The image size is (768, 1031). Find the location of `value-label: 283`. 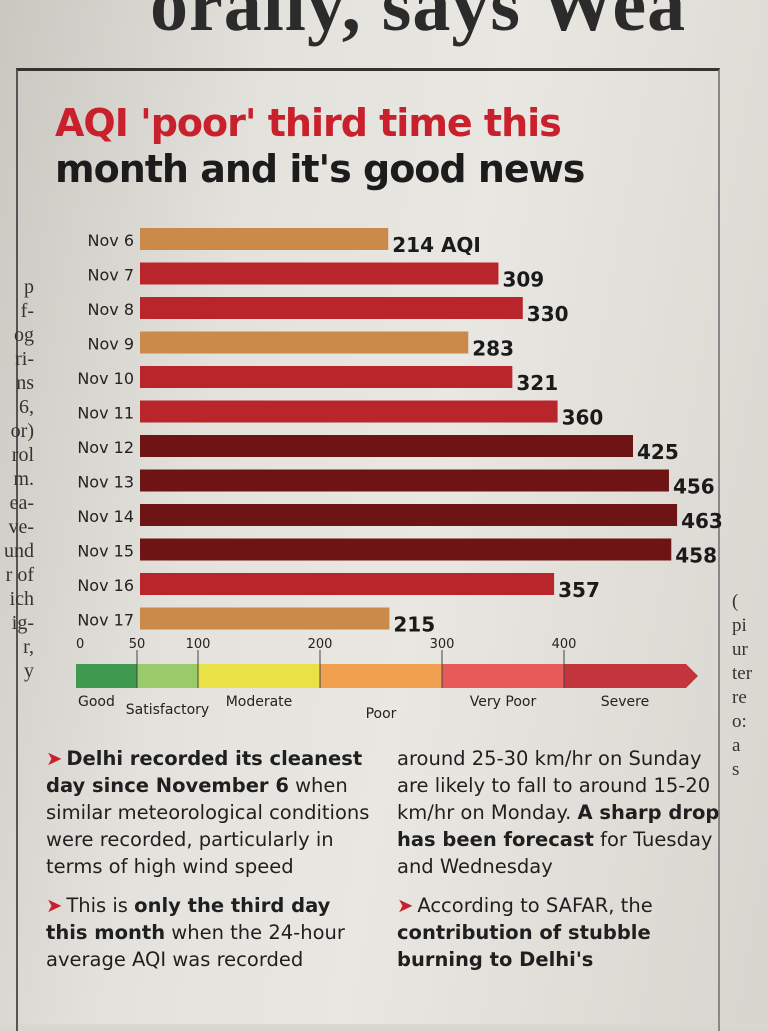

value-label: 283 is located at coordinates (493, 349).